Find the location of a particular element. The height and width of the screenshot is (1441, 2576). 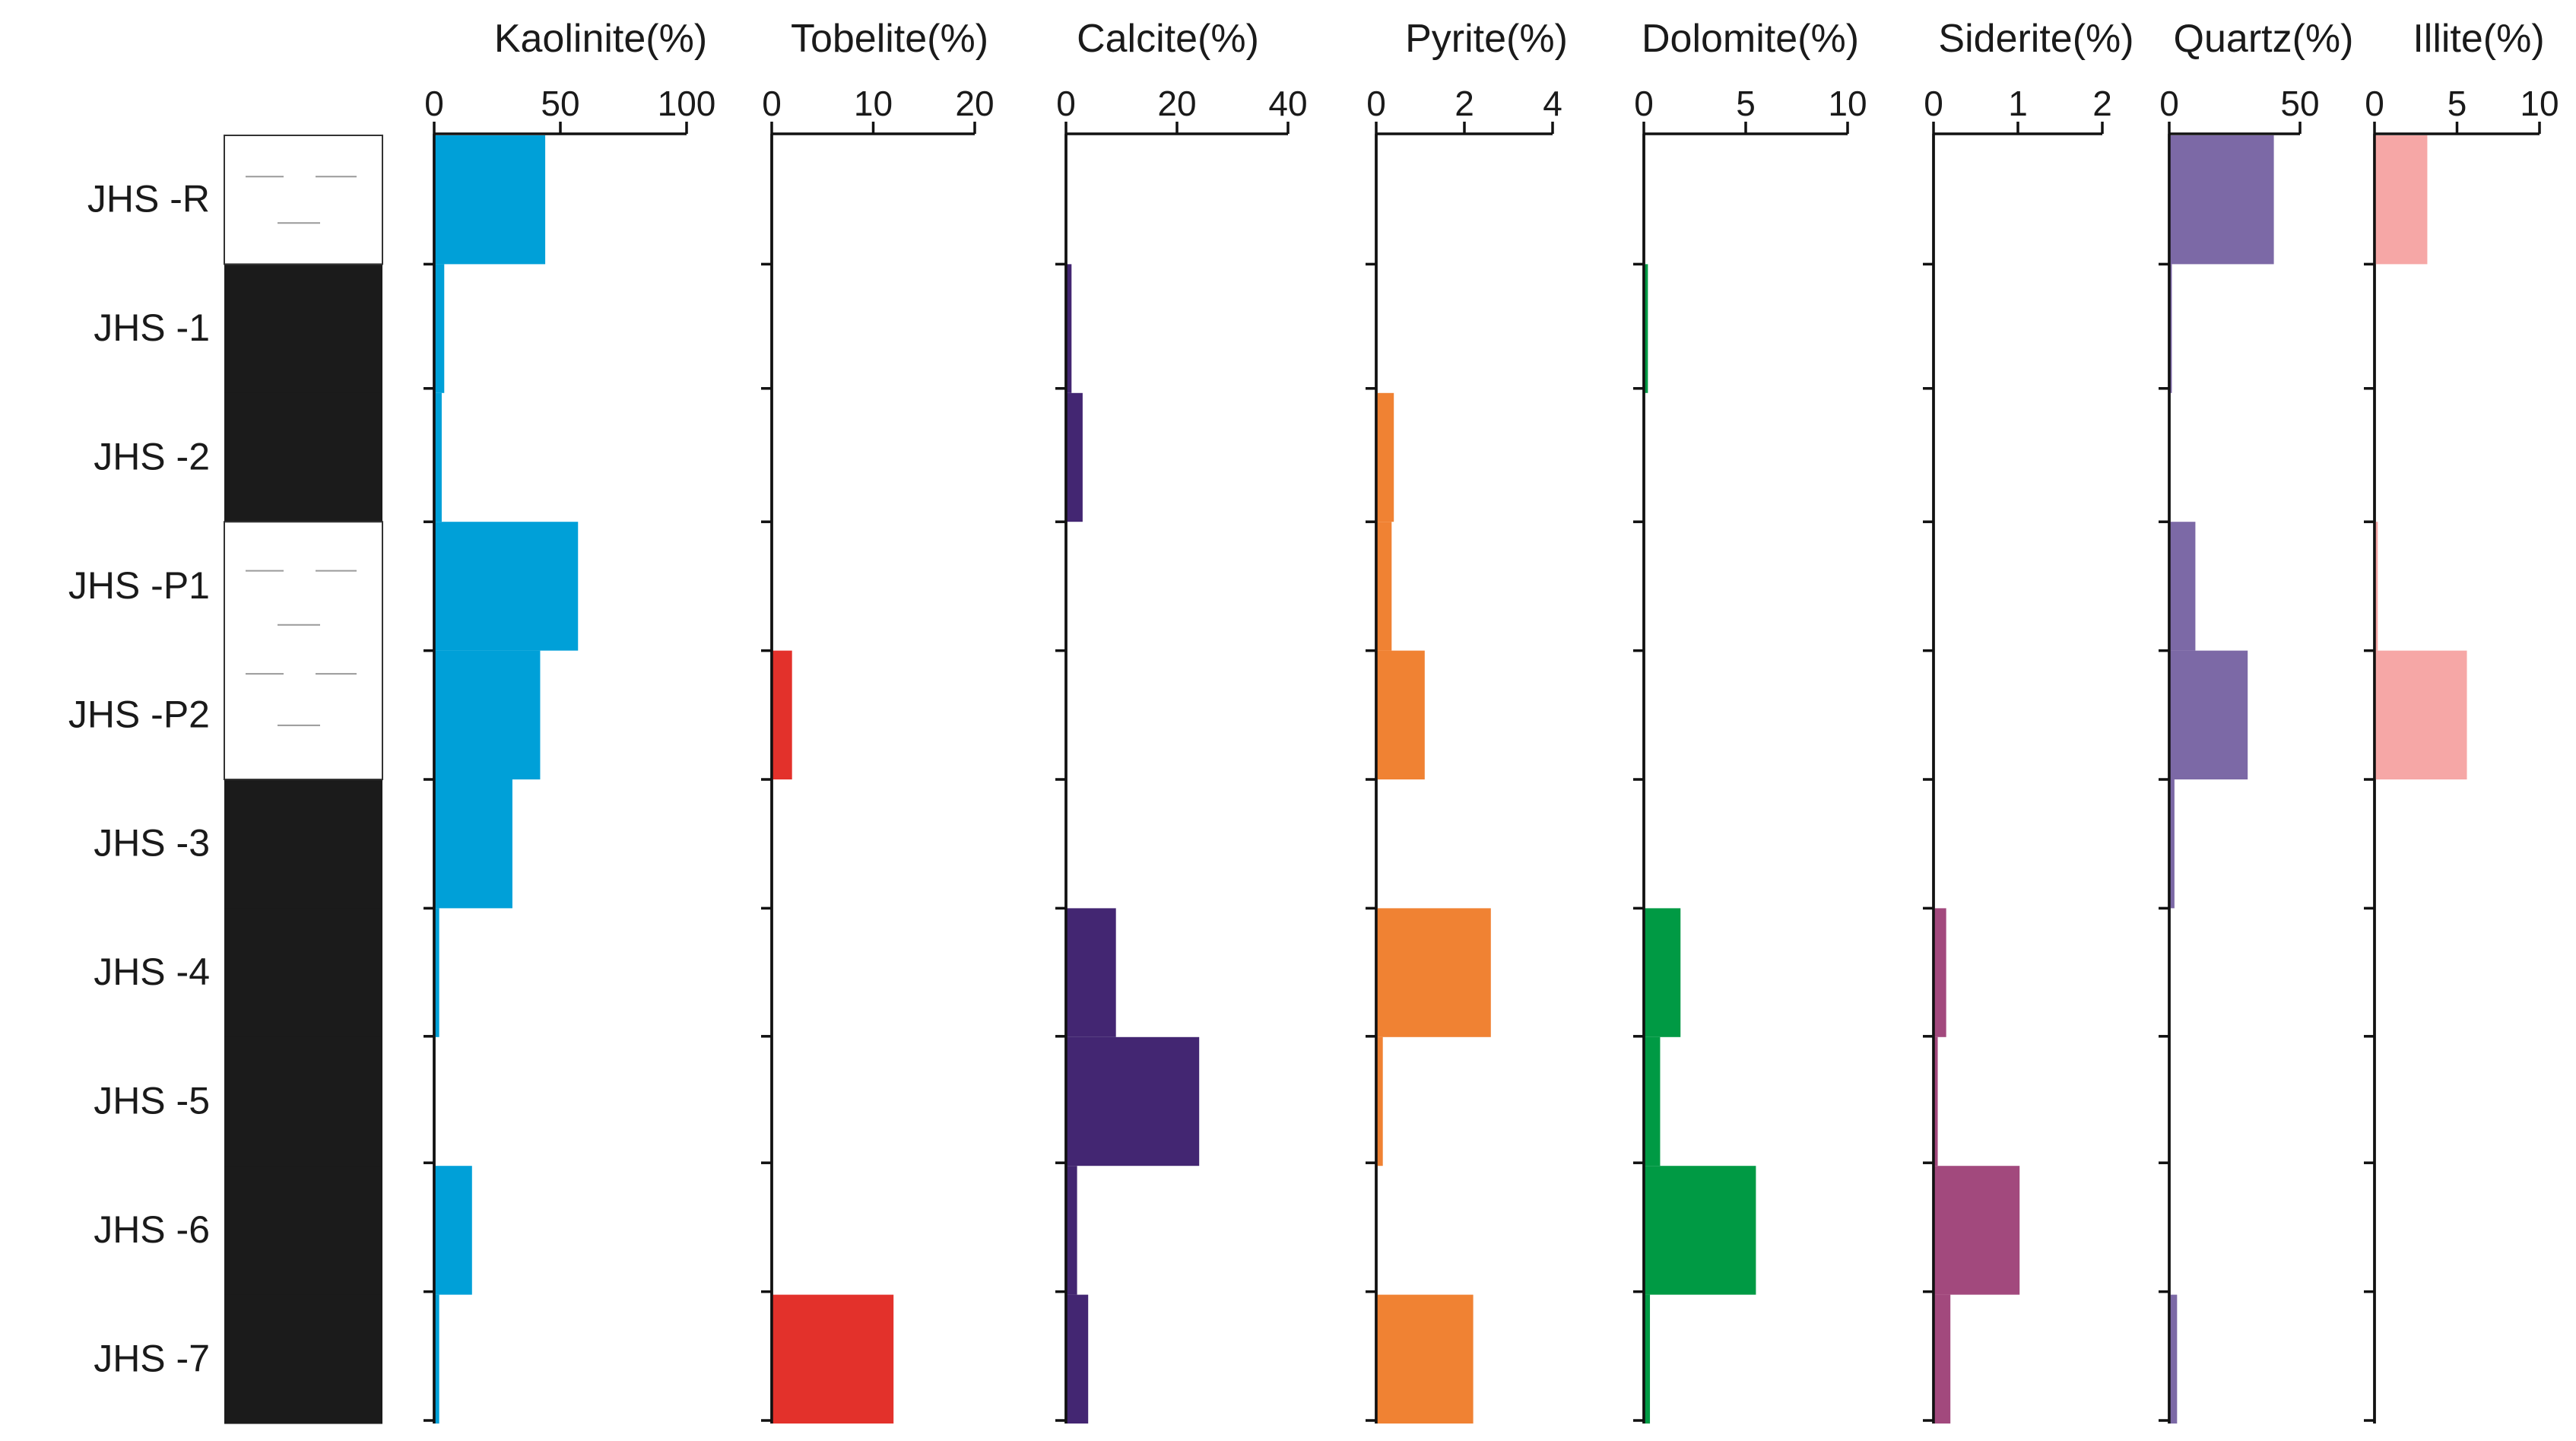

panel-tobelite: Tobelite(%)0 10 20 is located at coordinates (878, 720).